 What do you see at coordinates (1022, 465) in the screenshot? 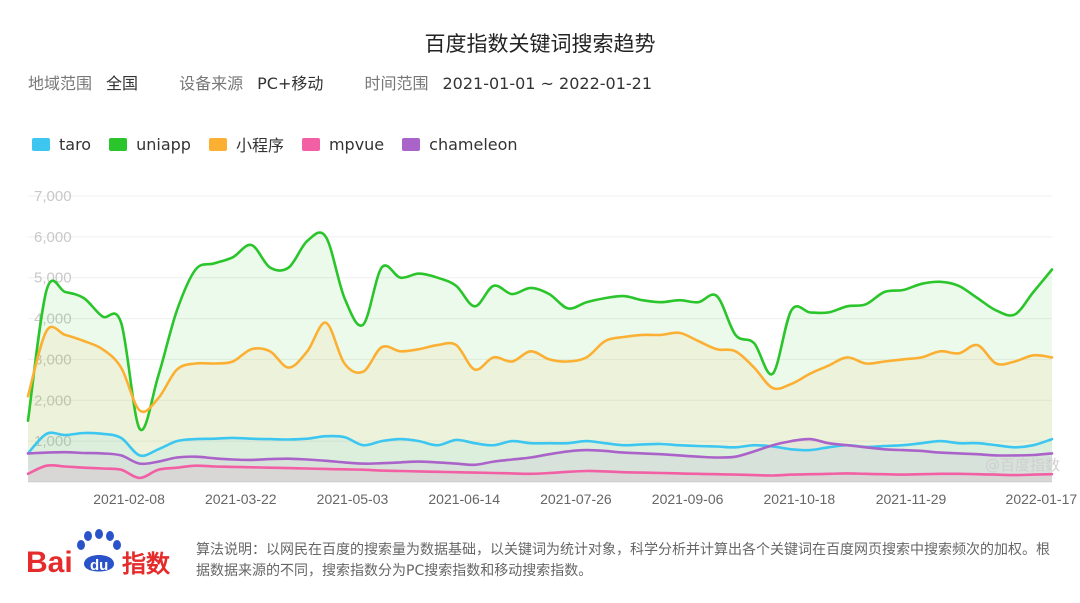
I see `watermark: @百度指数` at bounding box center [1022, 465].